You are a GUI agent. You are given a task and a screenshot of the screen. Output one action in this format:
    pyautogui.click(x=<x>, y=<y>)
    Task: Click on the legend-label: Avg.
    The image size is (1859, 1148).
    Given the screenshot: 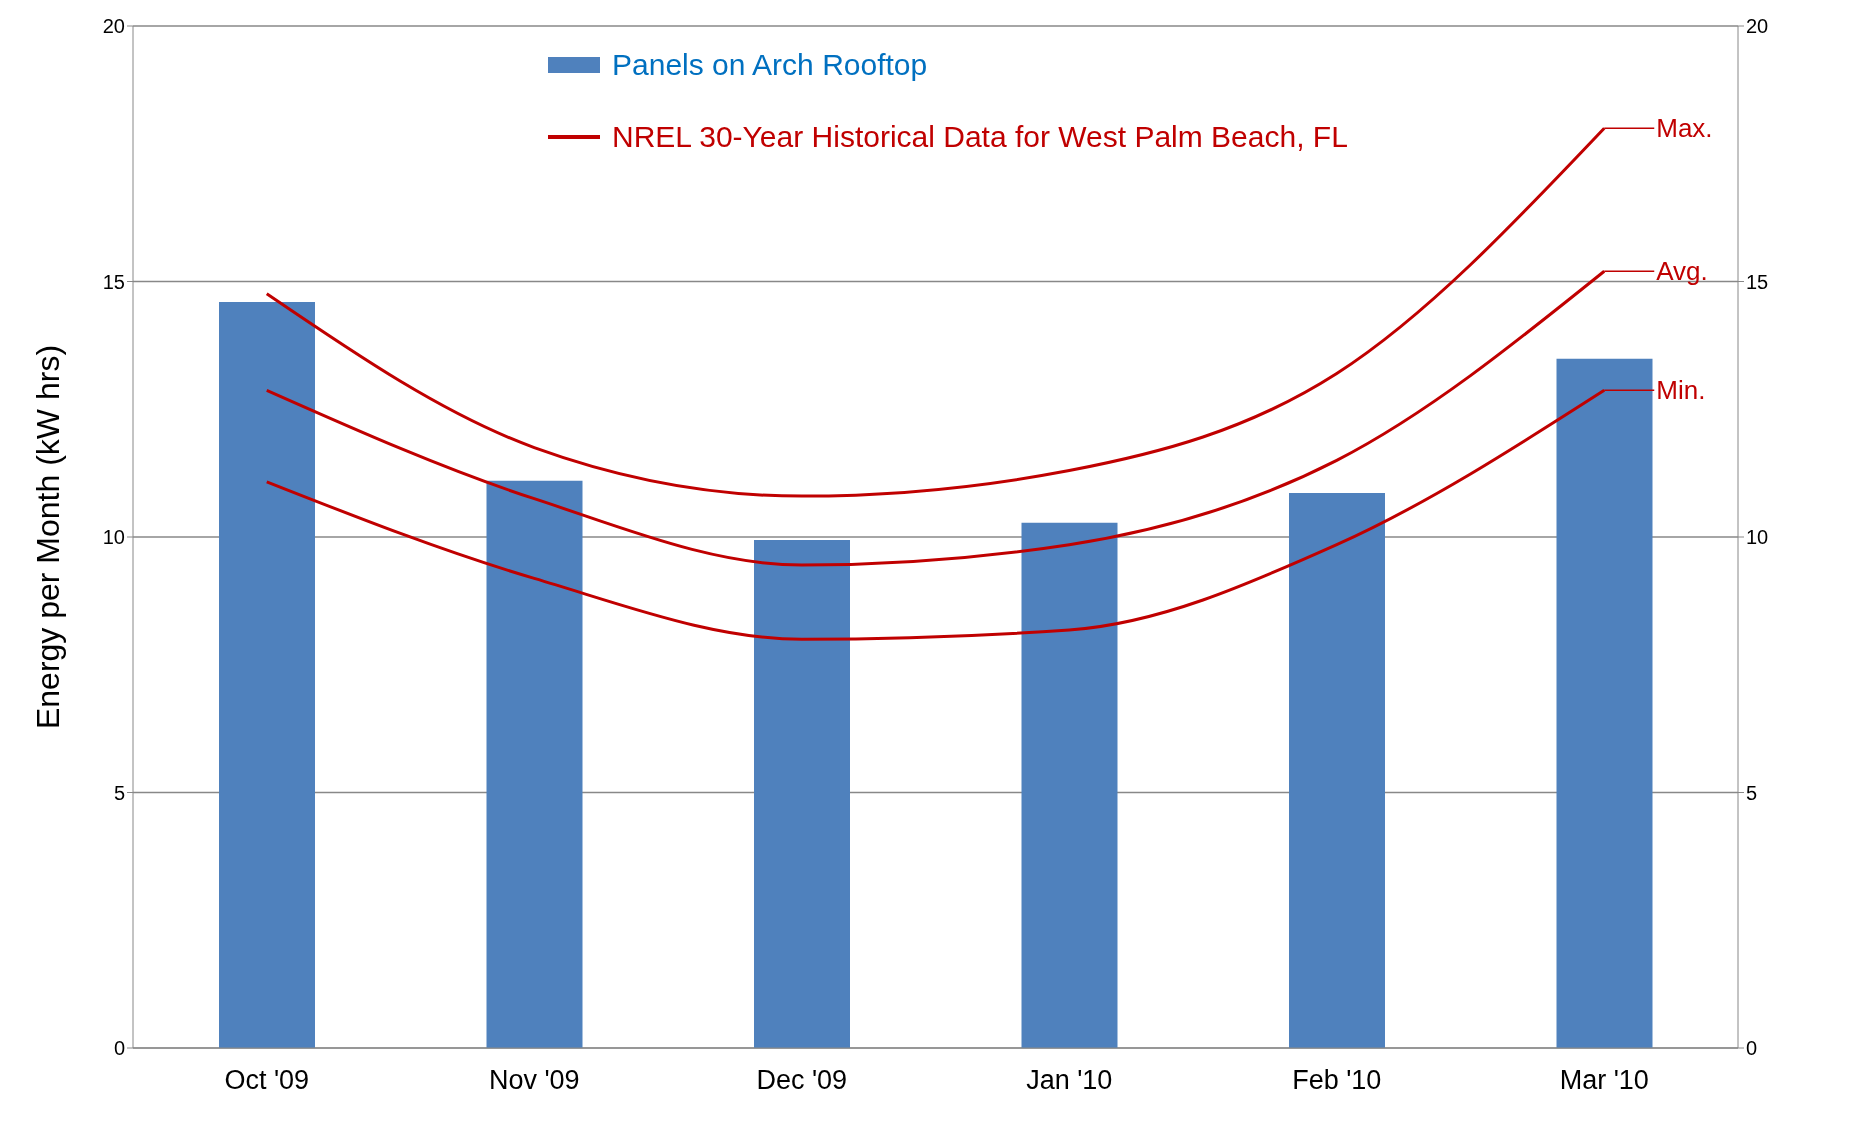 What is the action you would take?
    pyautogui.click(x=1682, y=271)
    